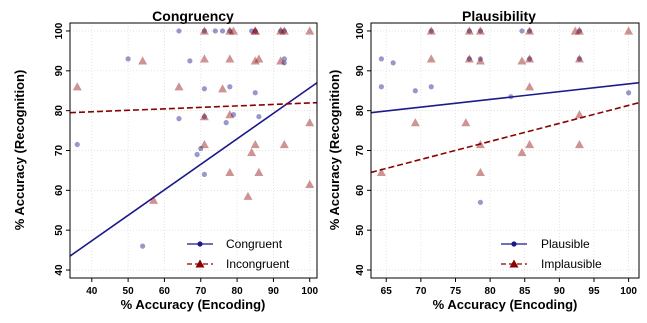 Image resolution: width=647 pixels, height=323 pixels. Describe the element at coordinates (551, 254) in the screenshot. I see `legend: Plausible Implausible` at that location.